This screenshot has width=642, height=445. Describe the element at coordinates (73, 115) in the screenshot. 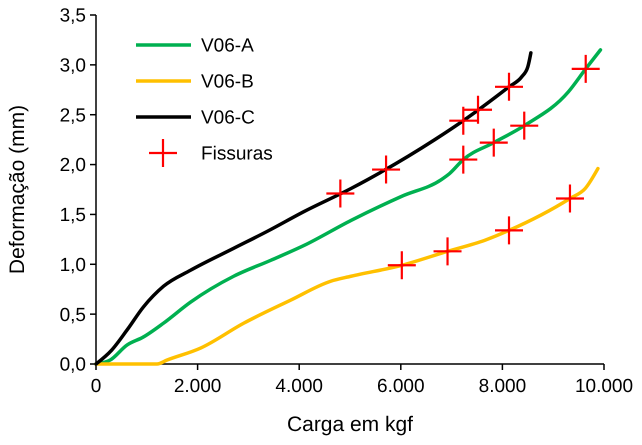

I see `y-tick-label: 2,5` at that location.